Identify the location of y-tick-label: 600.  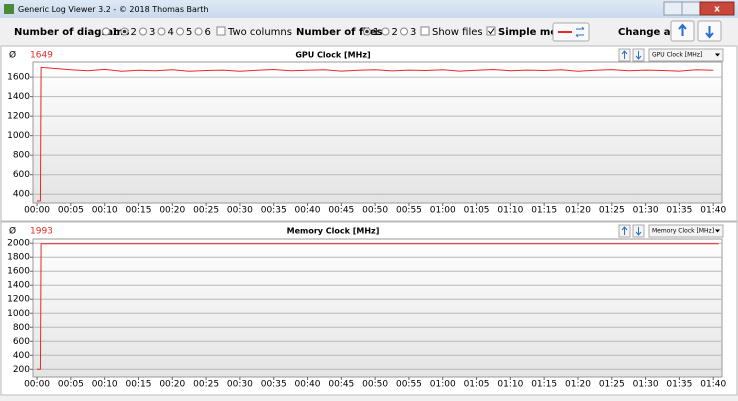
(21, 342).